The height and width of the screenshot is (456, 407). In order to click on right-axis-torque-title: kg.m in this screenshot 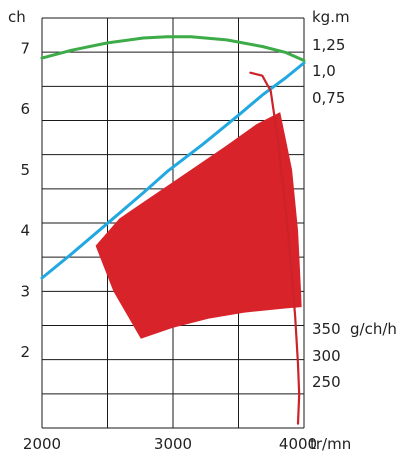, I will do `click(331, 17)`.